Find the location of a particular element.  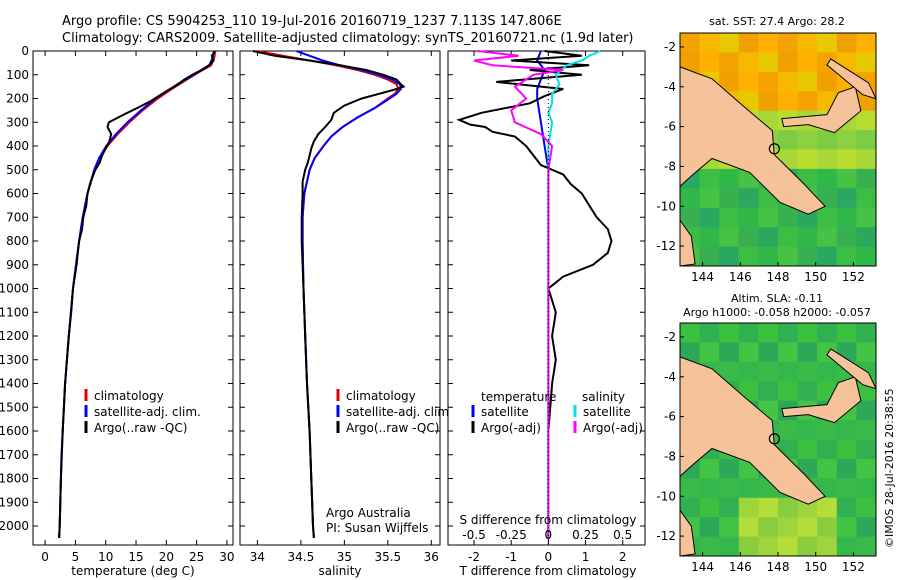

legend-label: Argo(-adj) is located at coordinates (613, 428).